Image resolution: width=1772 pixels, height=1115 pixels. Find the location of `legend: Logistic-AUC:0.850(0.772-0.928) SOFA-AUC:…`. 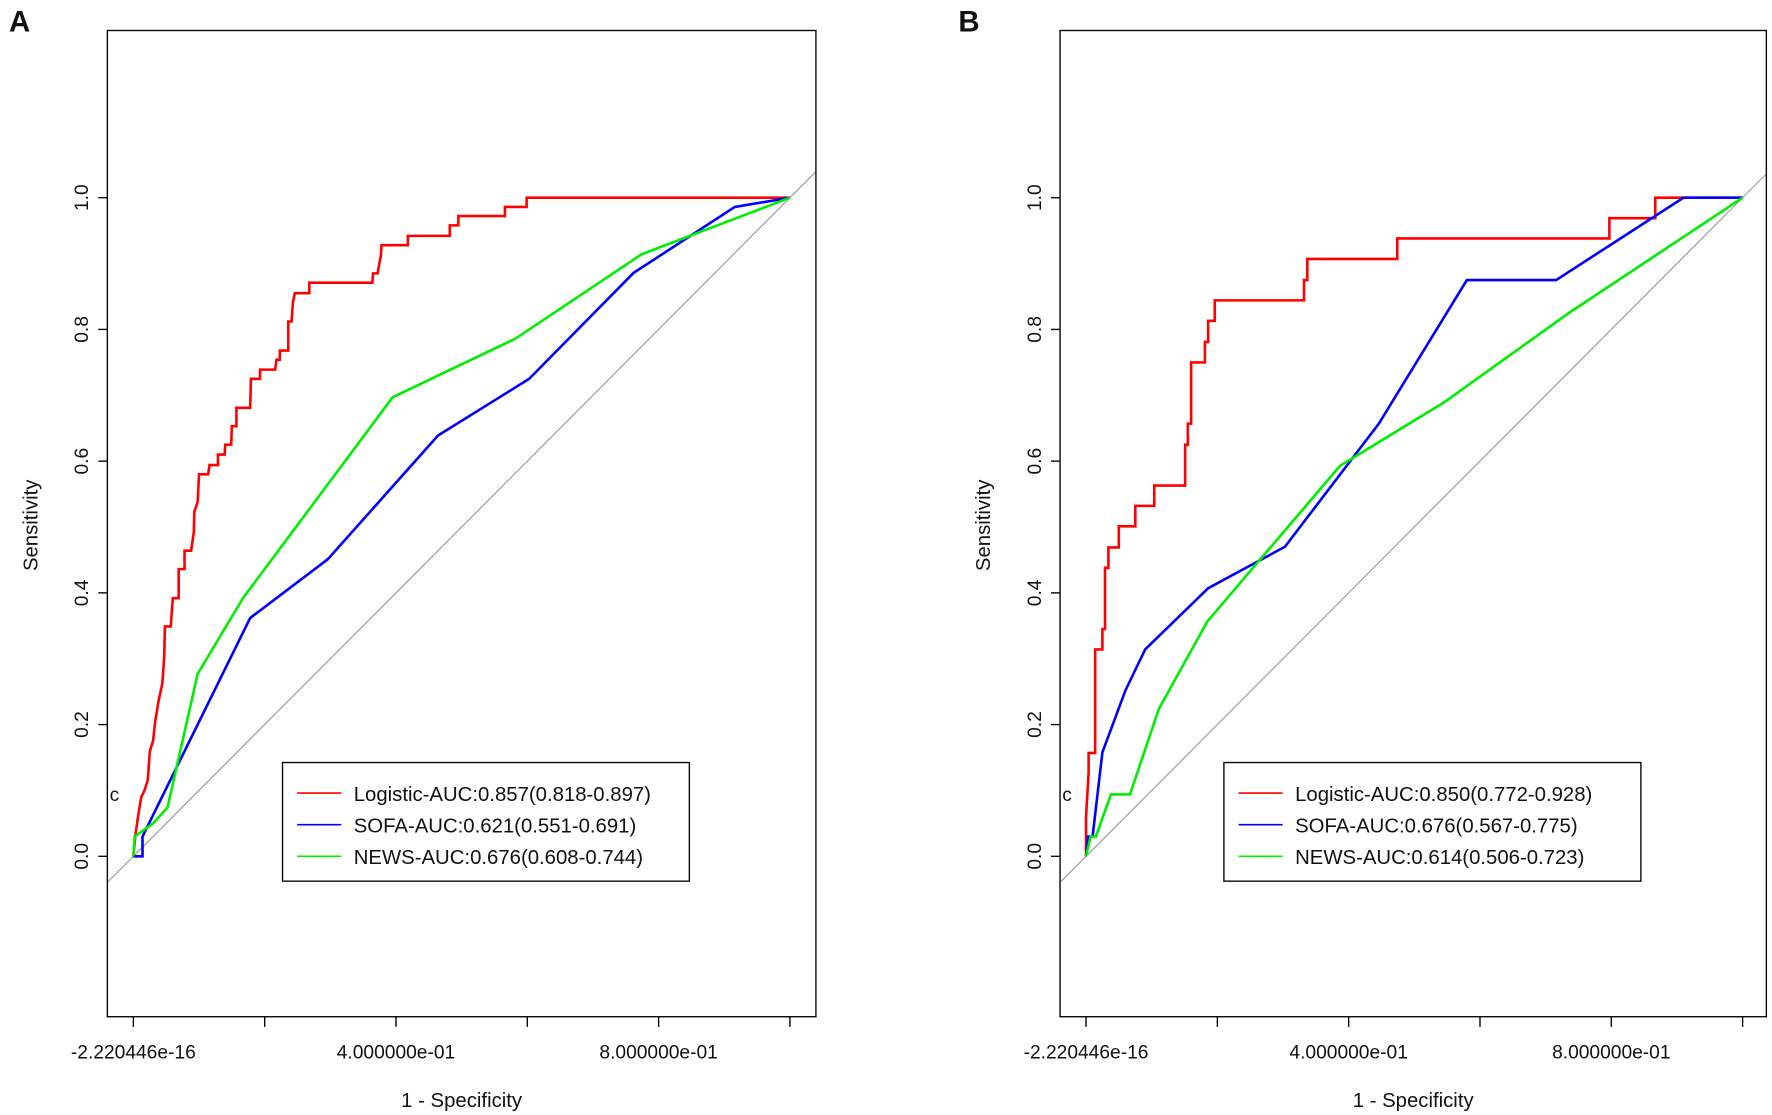

legend: Logistic-AUC:0.850(0.772-0.928) SOFA-AUC:… is located at coordinates (1432, 821).